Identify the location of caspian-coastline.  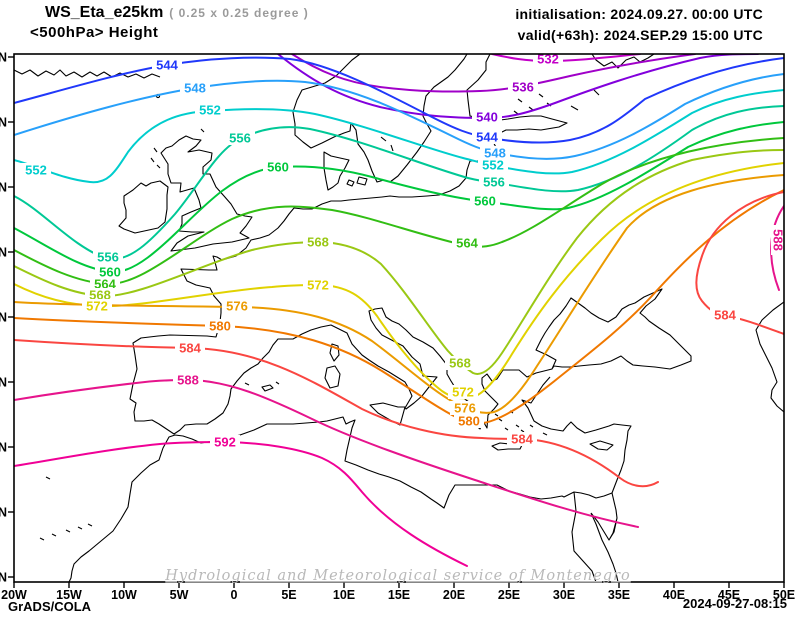
(769, 357).